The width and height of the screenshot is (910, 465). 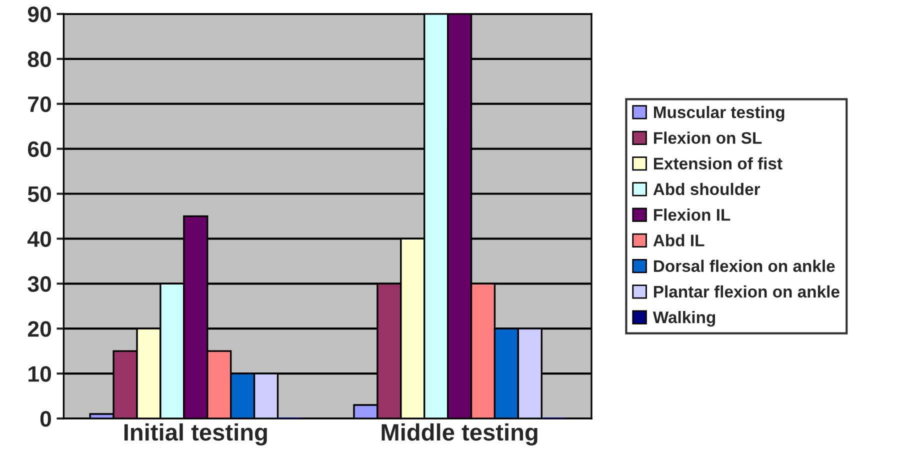 What do you see at coordinates (39, 149) in the screenshot?
I see `y-tick-label: 60` at bounding box center [39, 149].